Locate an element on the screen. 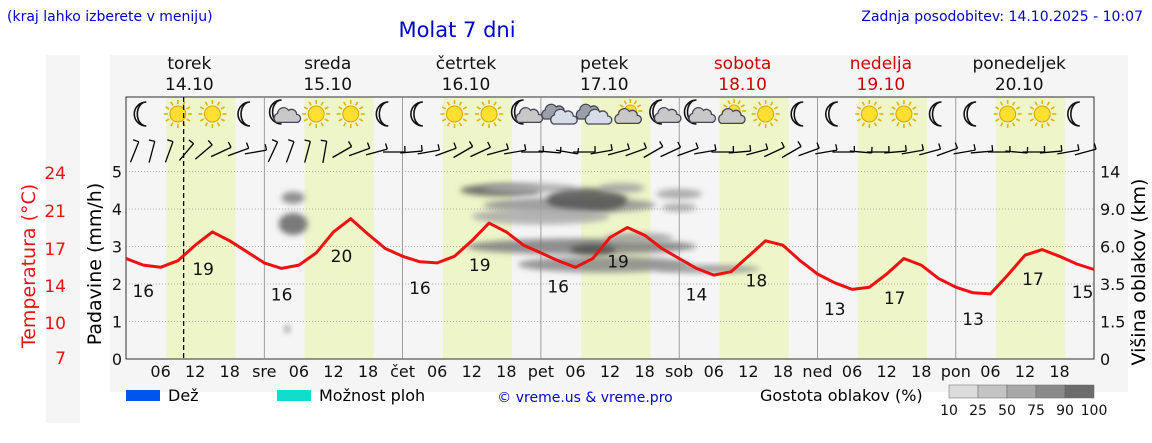  cloud-height-axis-label: Višina oblakov (km) is located at coordinates (1139, 272).